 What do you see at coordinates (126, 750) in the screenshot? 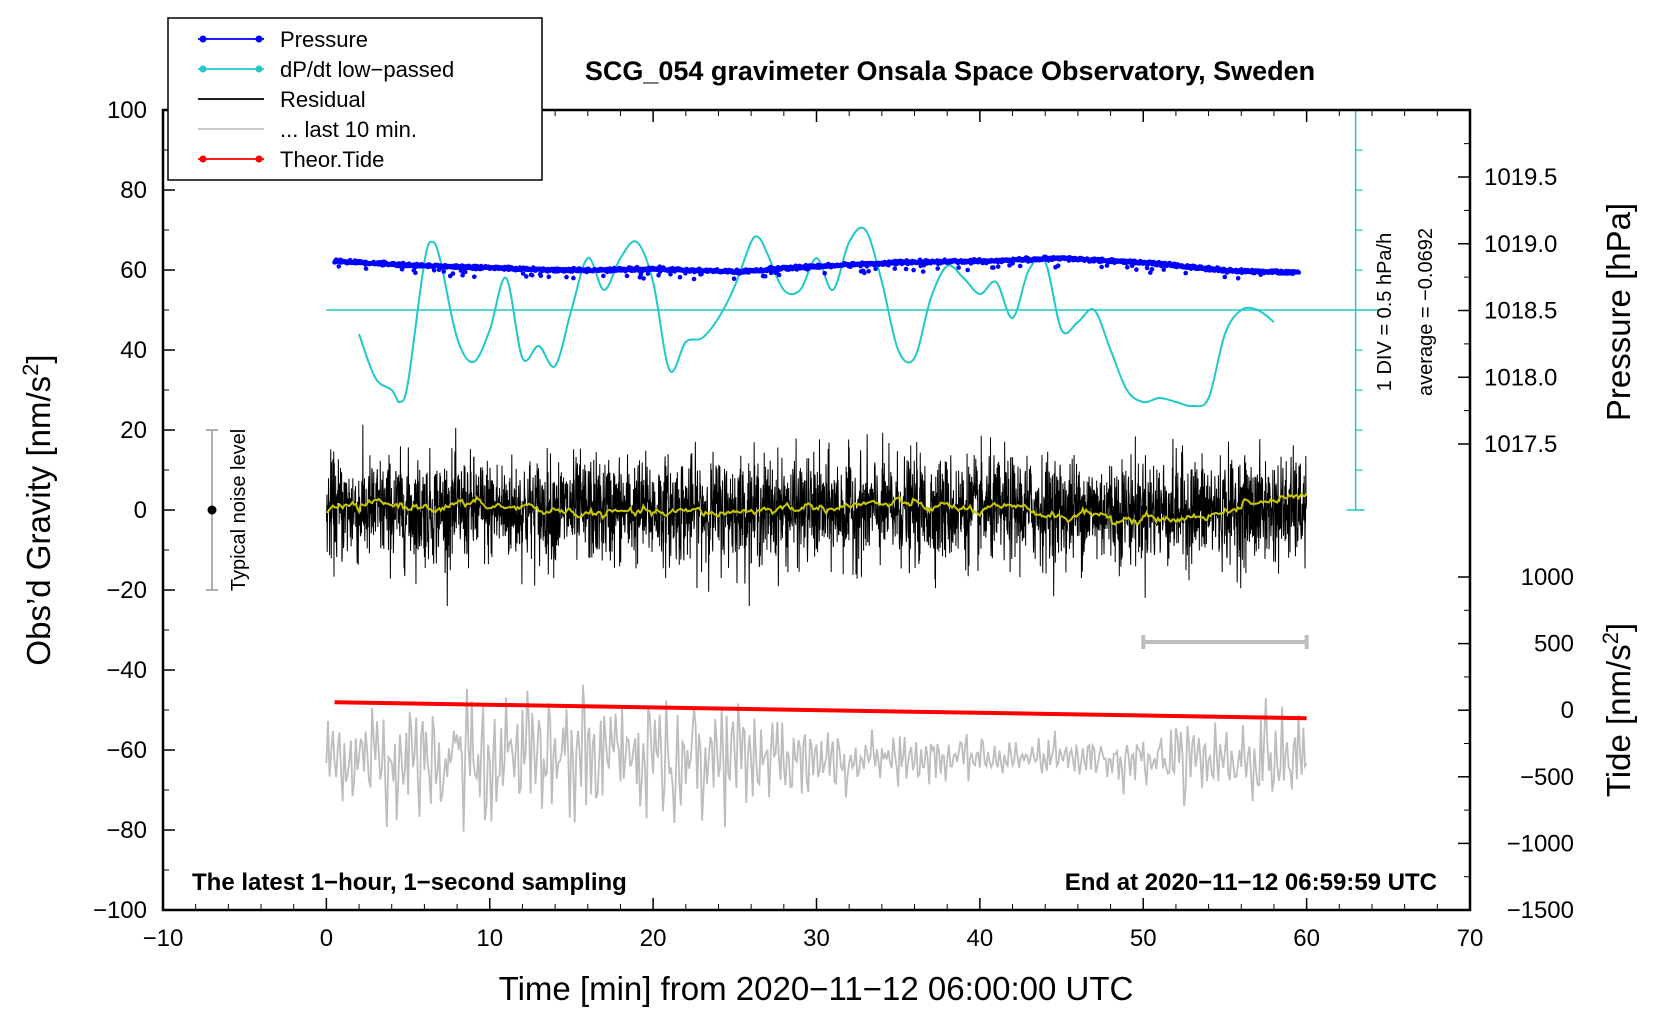
I see `y-left-tick-label: −60` at bounding box center [126, 750].